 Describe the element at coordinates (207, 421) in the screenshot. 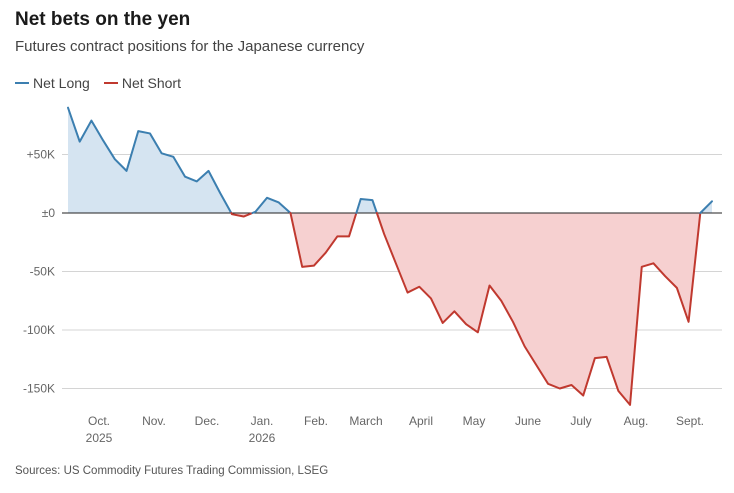

I see `x-tick-label: Dec.` at that location.